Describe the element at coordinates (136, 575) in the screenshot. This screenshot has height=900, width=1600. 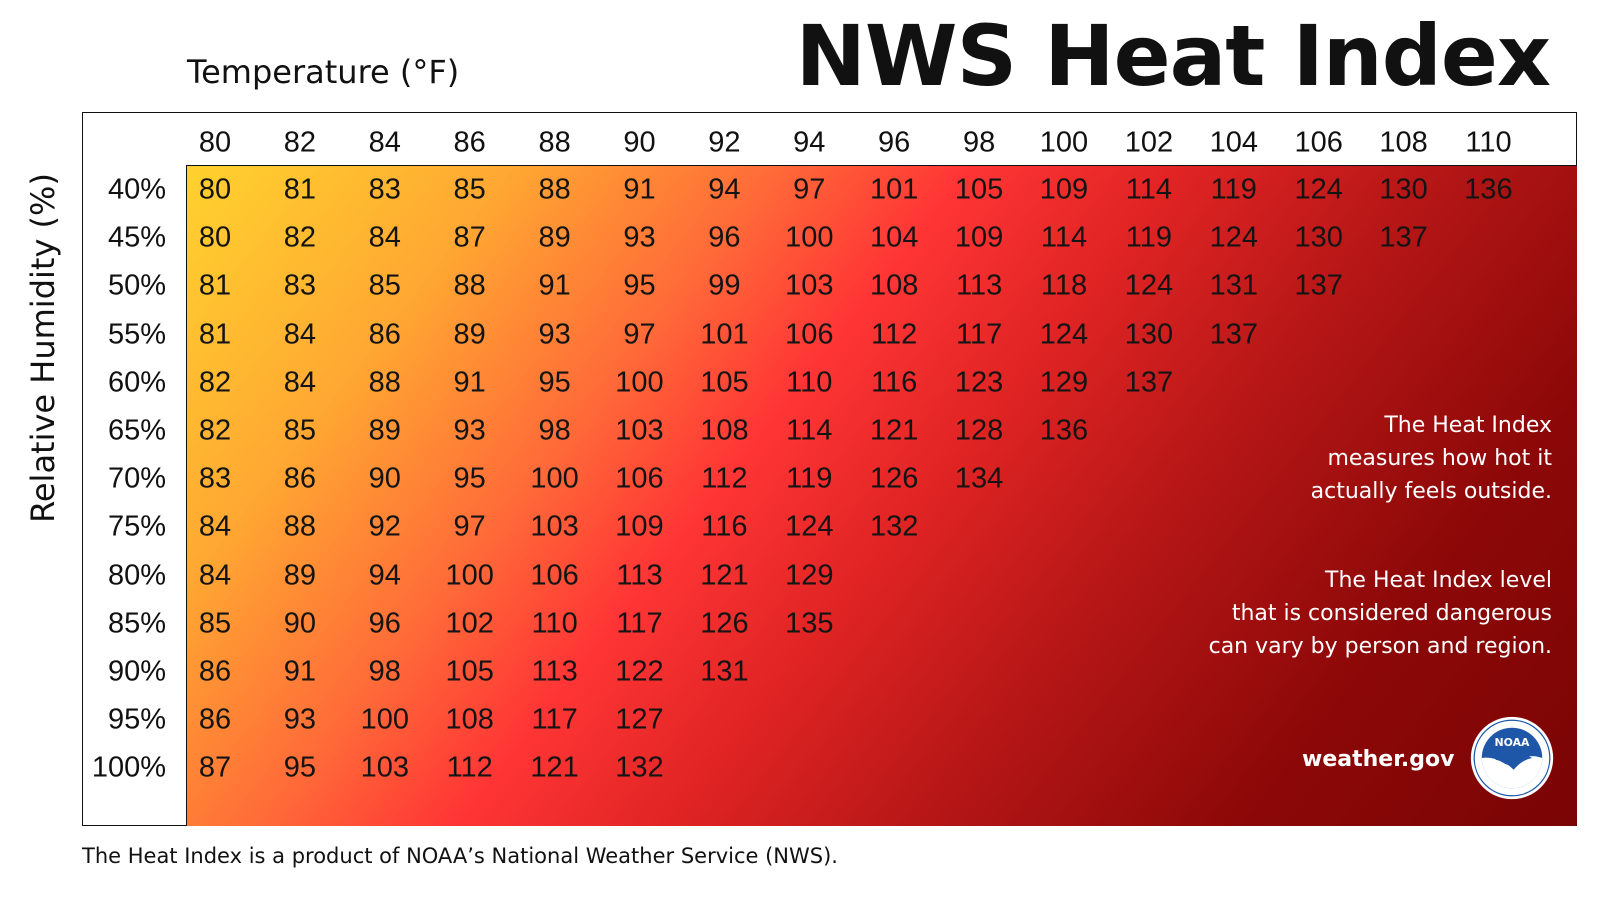
I see `humidity-tick: 80%` at that location.